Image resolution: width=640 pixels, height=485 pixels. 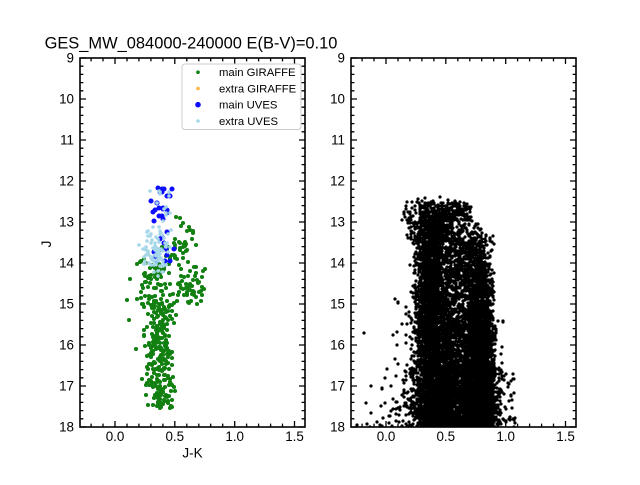 I want to click on svg-text: J, so click(x=46, y=244).